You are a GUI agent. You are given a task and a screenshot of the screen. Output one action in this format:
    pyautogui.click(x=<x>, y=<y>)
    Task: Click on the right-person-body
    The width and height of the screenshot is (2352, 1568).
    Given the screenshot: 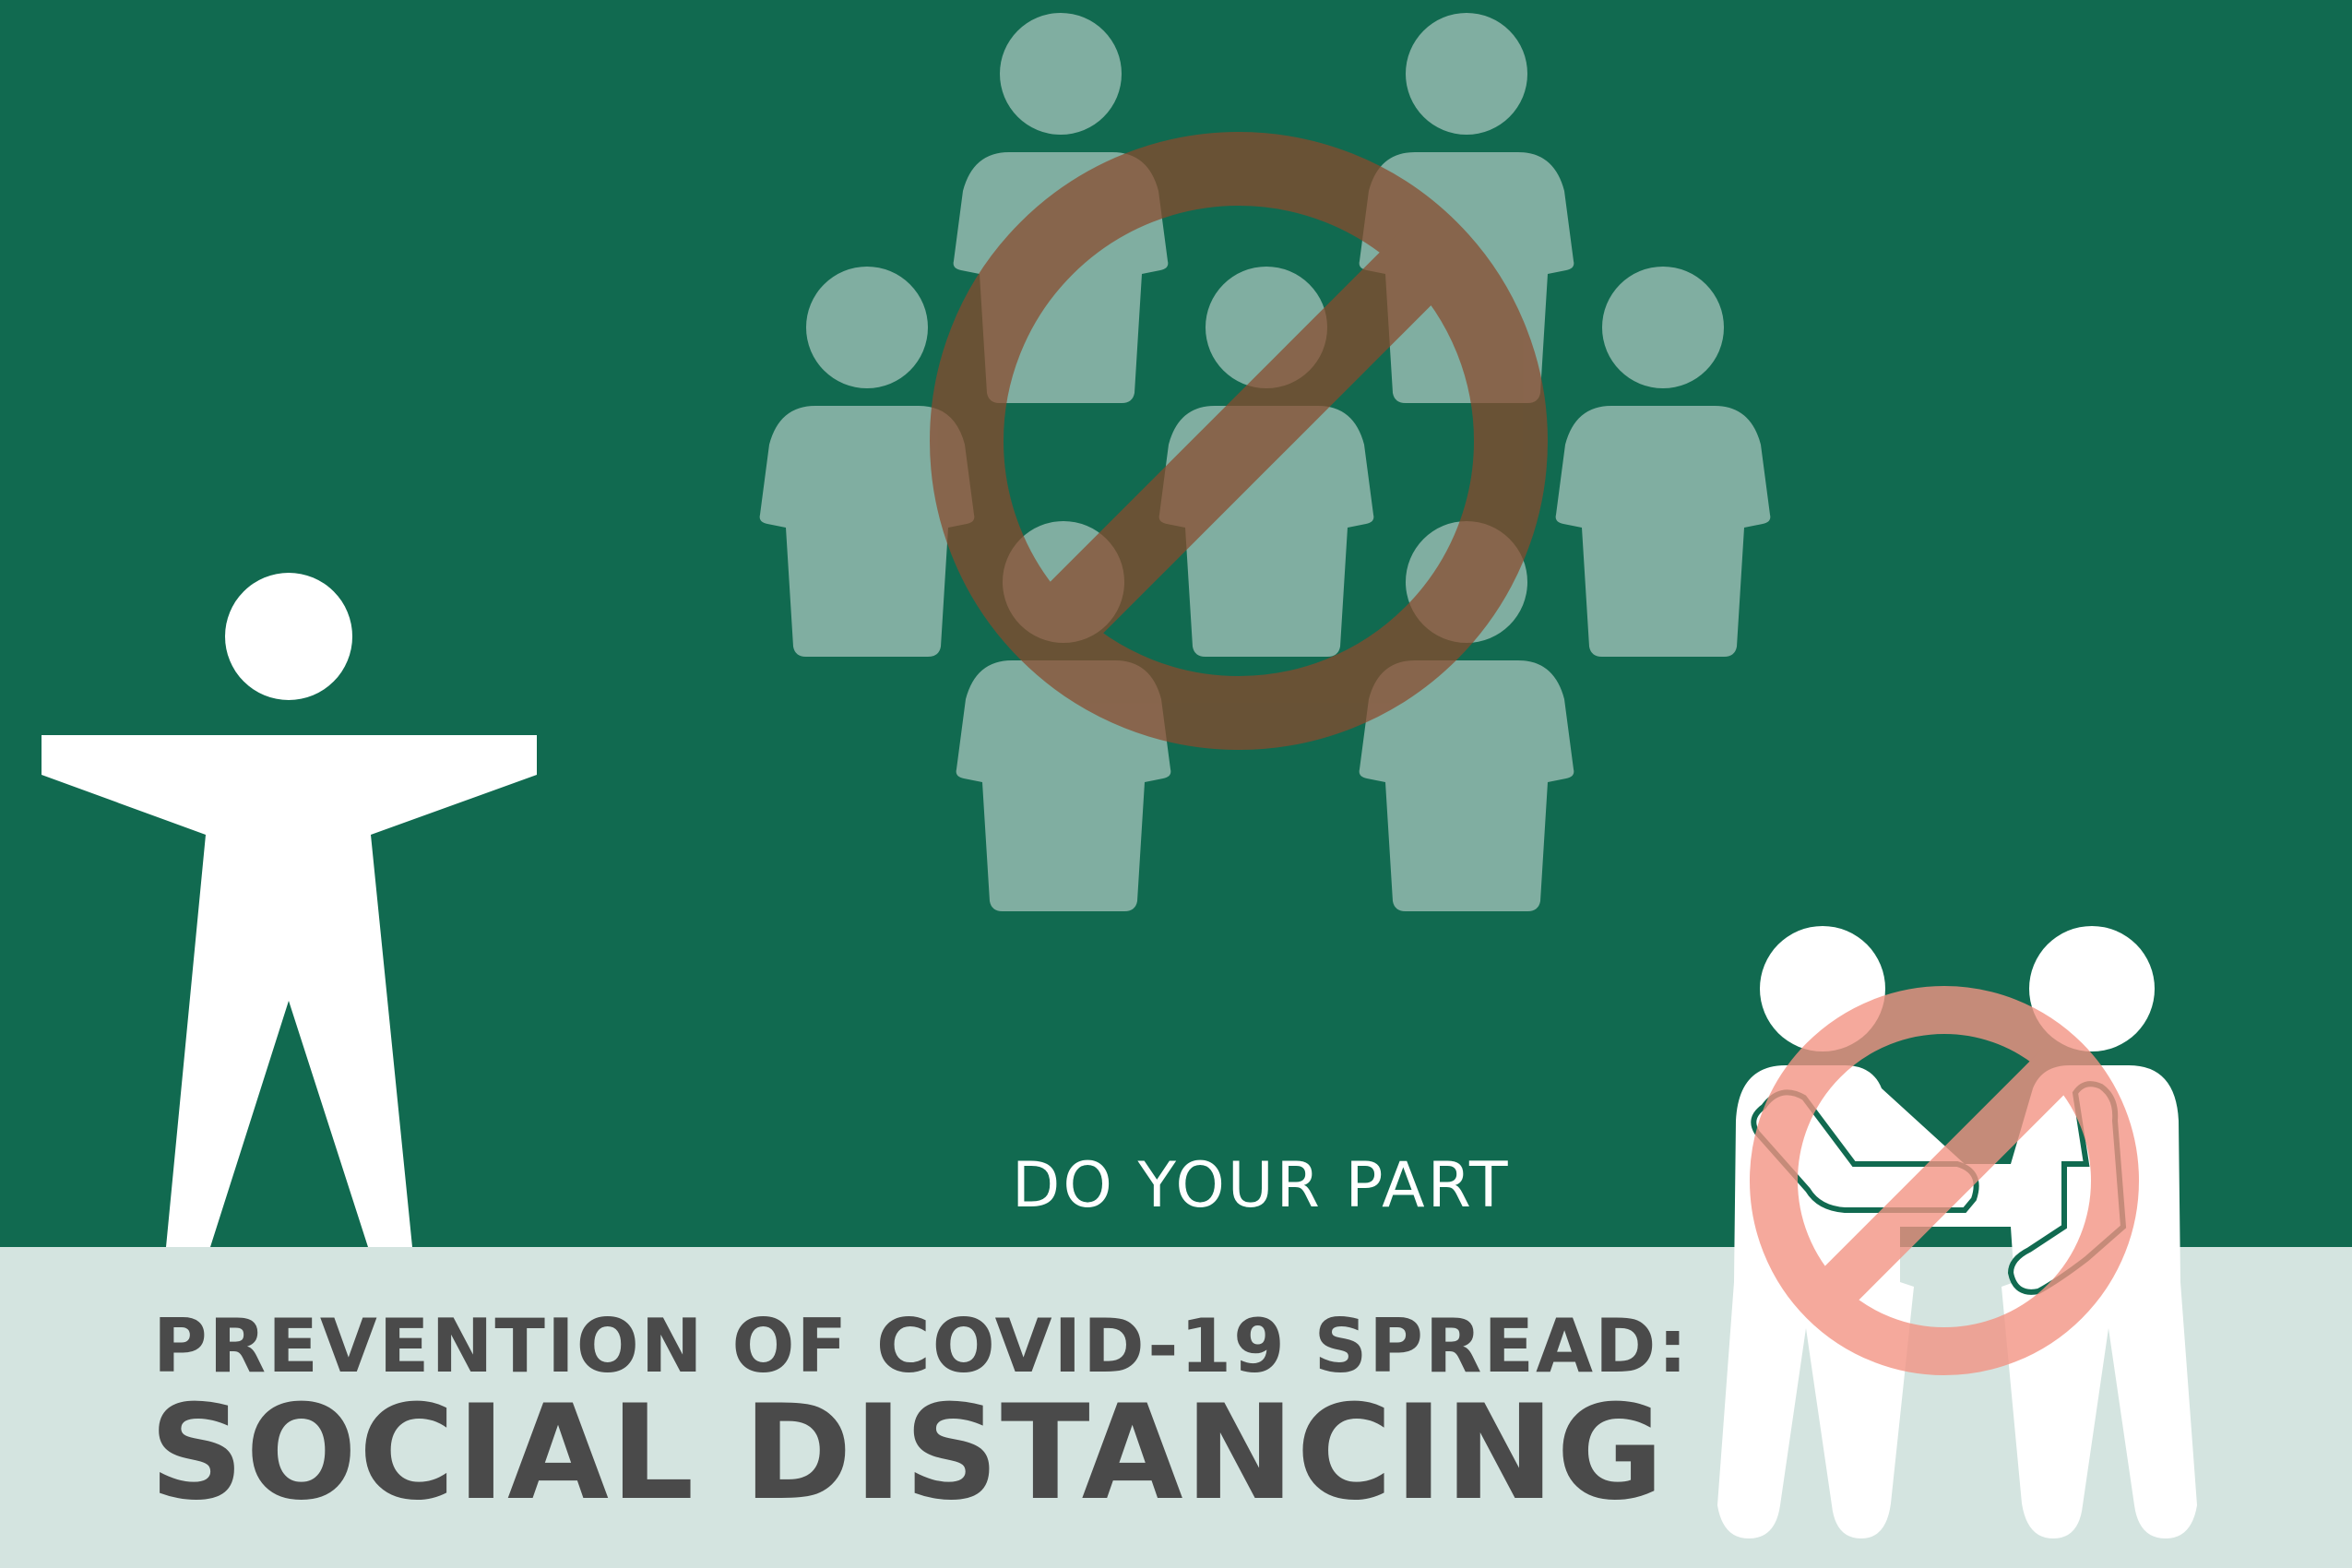 What is the action you would take?
    pyautogui.click(x=2099, y=1301)
    